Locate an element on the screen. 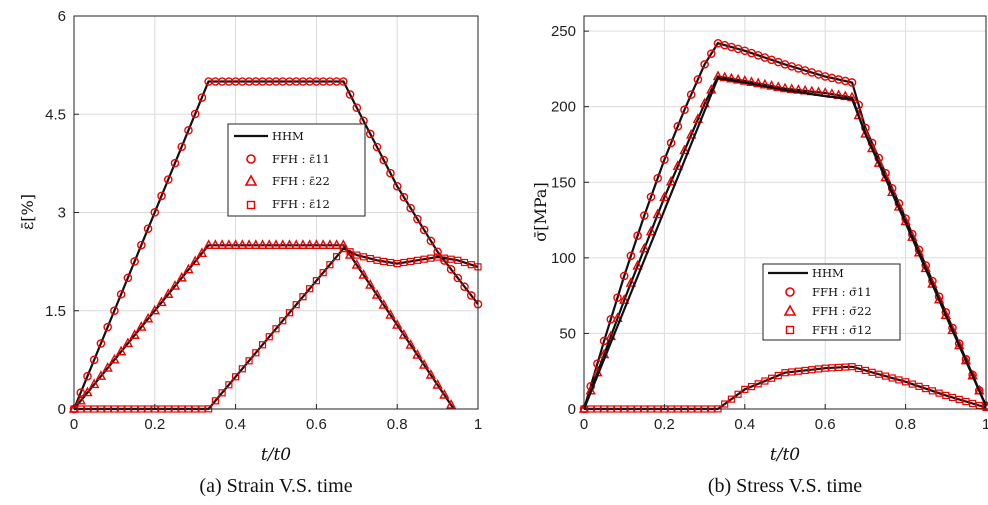 Image resolution: width=988 pixels, height=505 pixels. stress-y-tick-label: 200 is located at coordinates (563, 107).